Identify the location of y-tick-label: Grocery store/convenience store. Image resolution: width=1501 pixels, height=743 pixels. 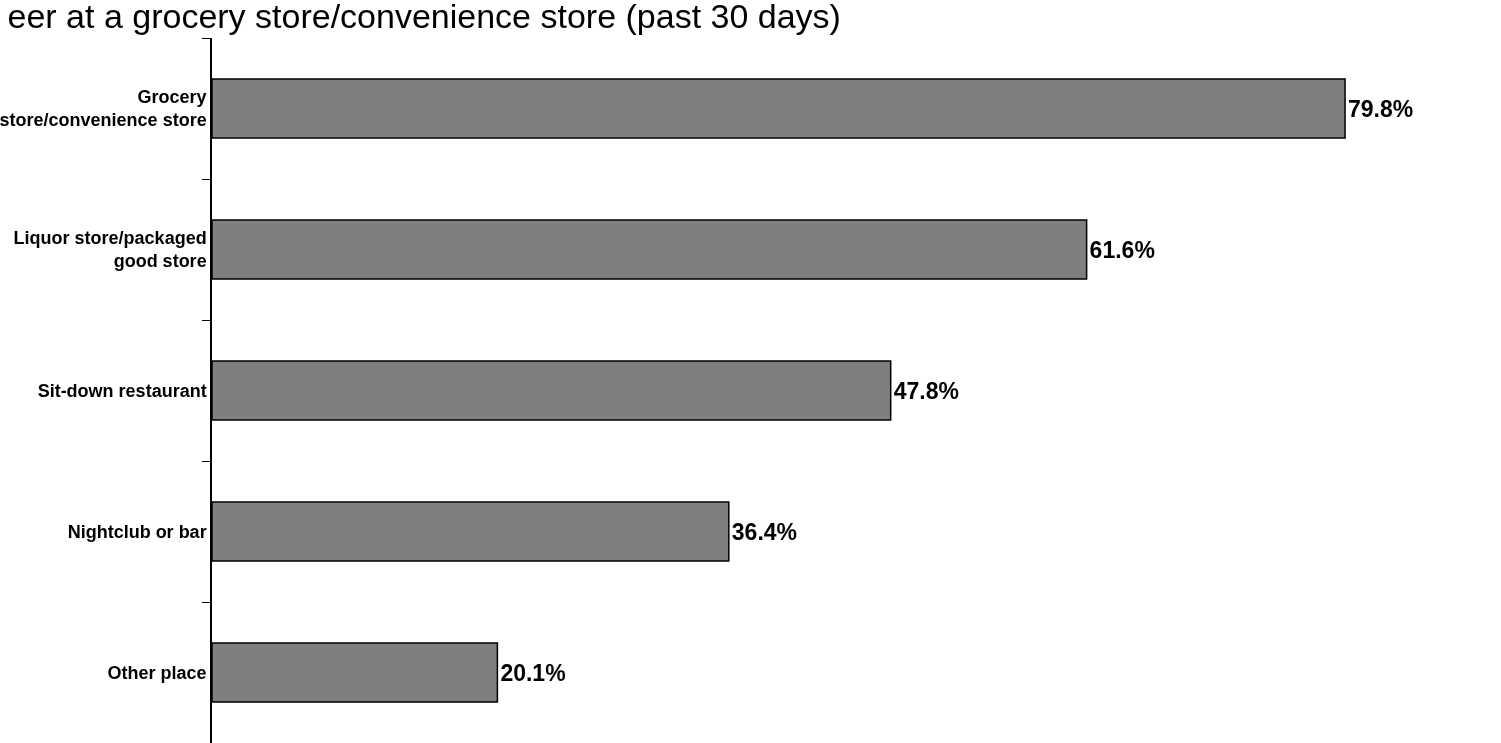
(103, 109).